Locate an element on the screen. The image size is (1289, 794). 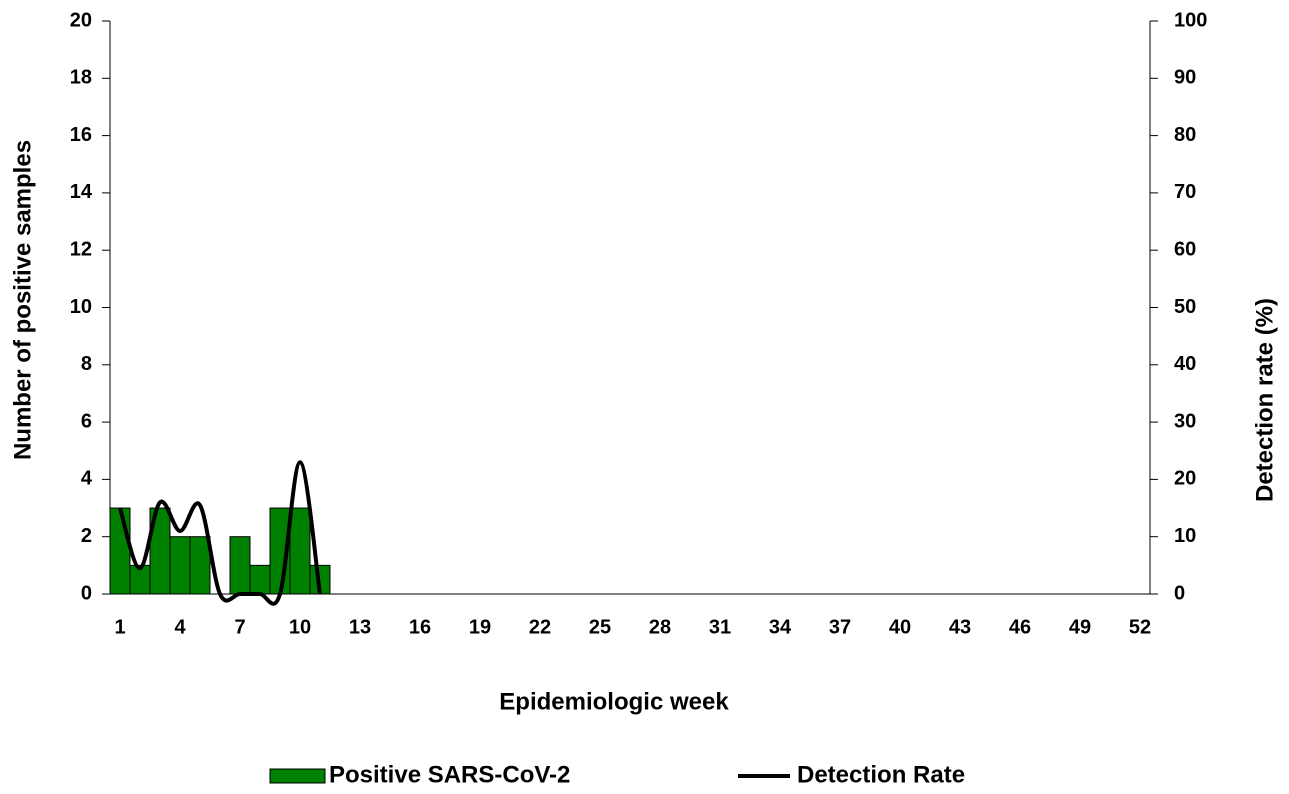
y2-axis-title: Detection rate (%) is located at coordinates (1264, 400).